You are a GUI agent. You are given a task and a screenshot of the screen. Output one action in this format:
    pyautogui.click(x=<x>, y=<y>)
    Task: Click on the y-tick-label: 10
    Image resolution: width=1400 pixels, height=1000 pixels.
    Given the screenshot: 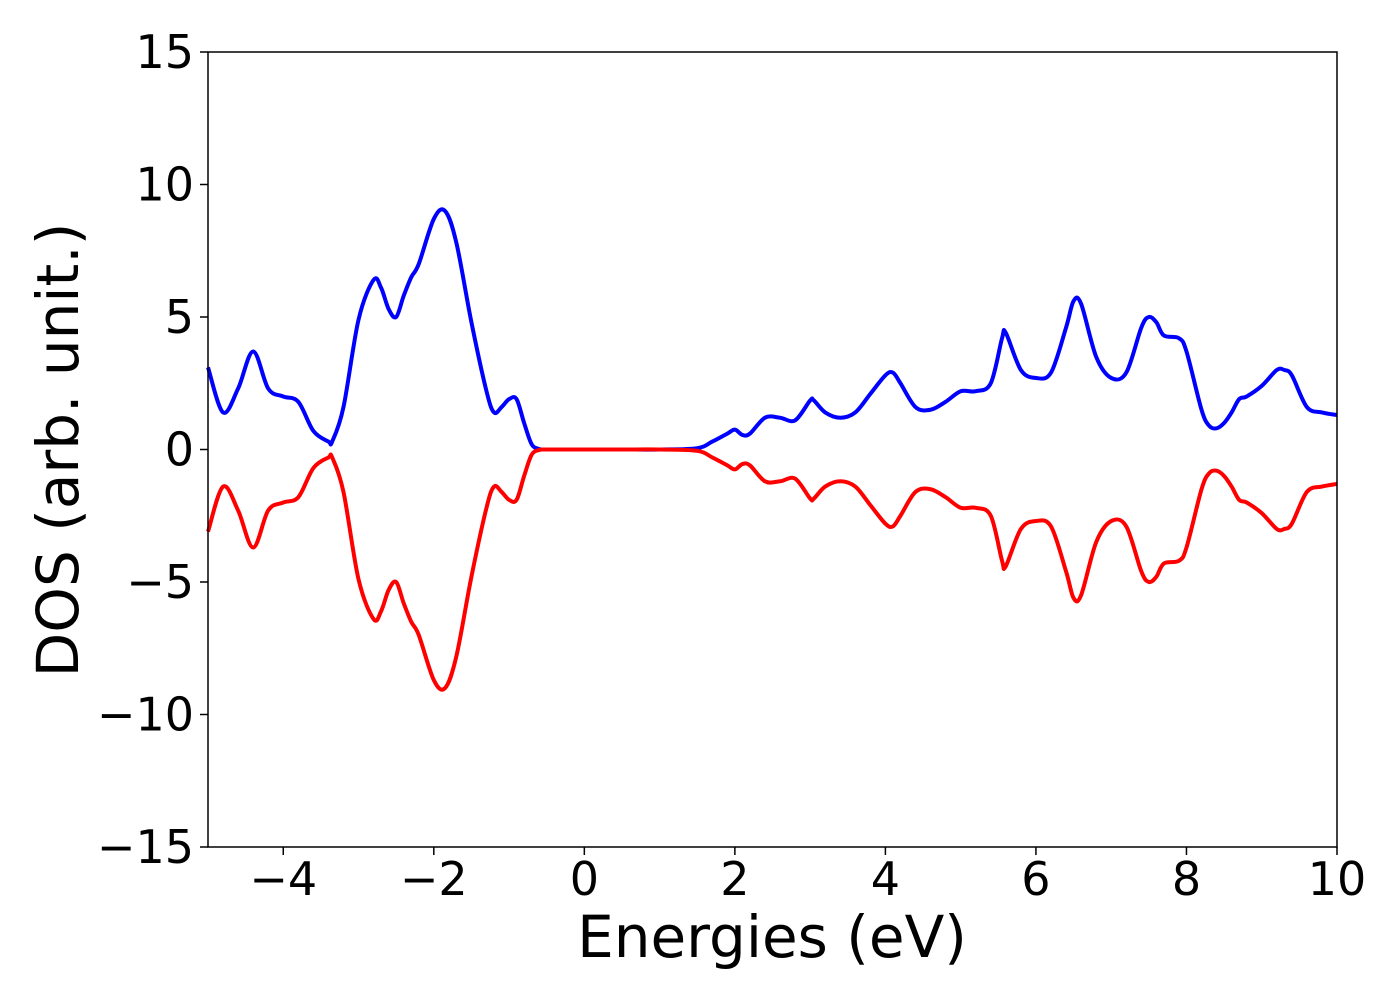 What is the action you would take?
    pyautogui.click(x=164, y=185)
    